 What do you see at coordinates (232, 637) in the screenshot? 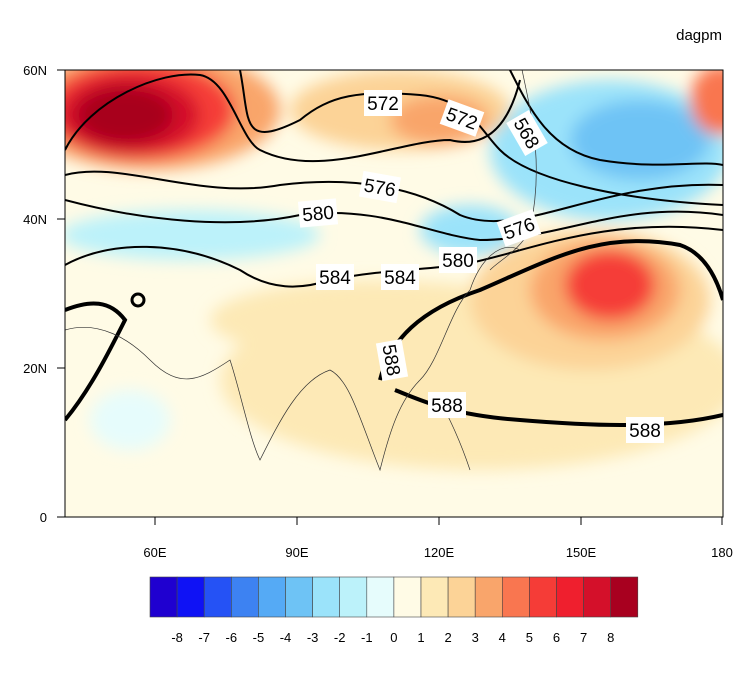
I see `colorbar-label: -6` at bounding box center [232, 637].